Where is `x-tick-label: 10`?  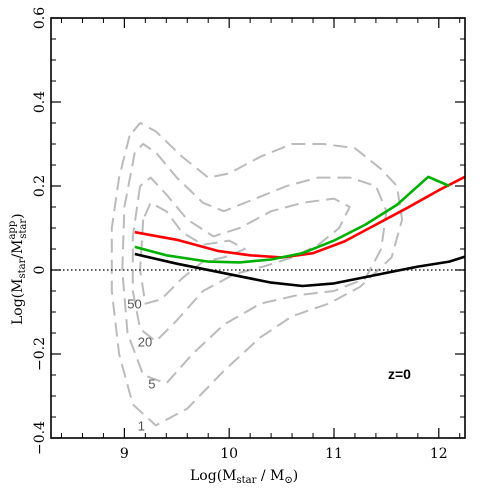 x-tick-label: 10 is located at coordinates (229, 454).